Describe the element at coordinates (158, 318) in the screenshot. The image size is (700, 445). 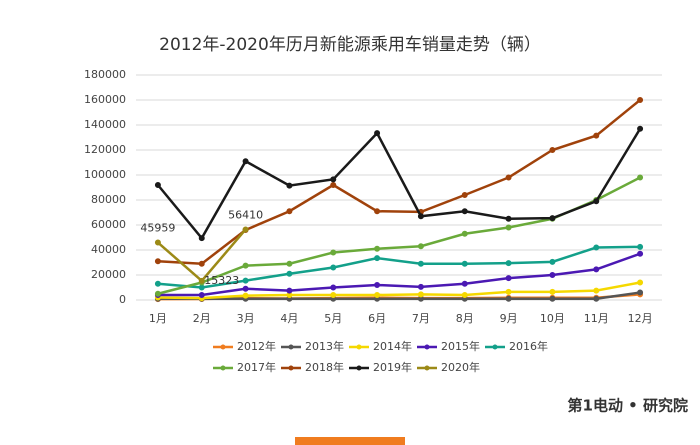
I see `x-tick-label: 1月` at that location.